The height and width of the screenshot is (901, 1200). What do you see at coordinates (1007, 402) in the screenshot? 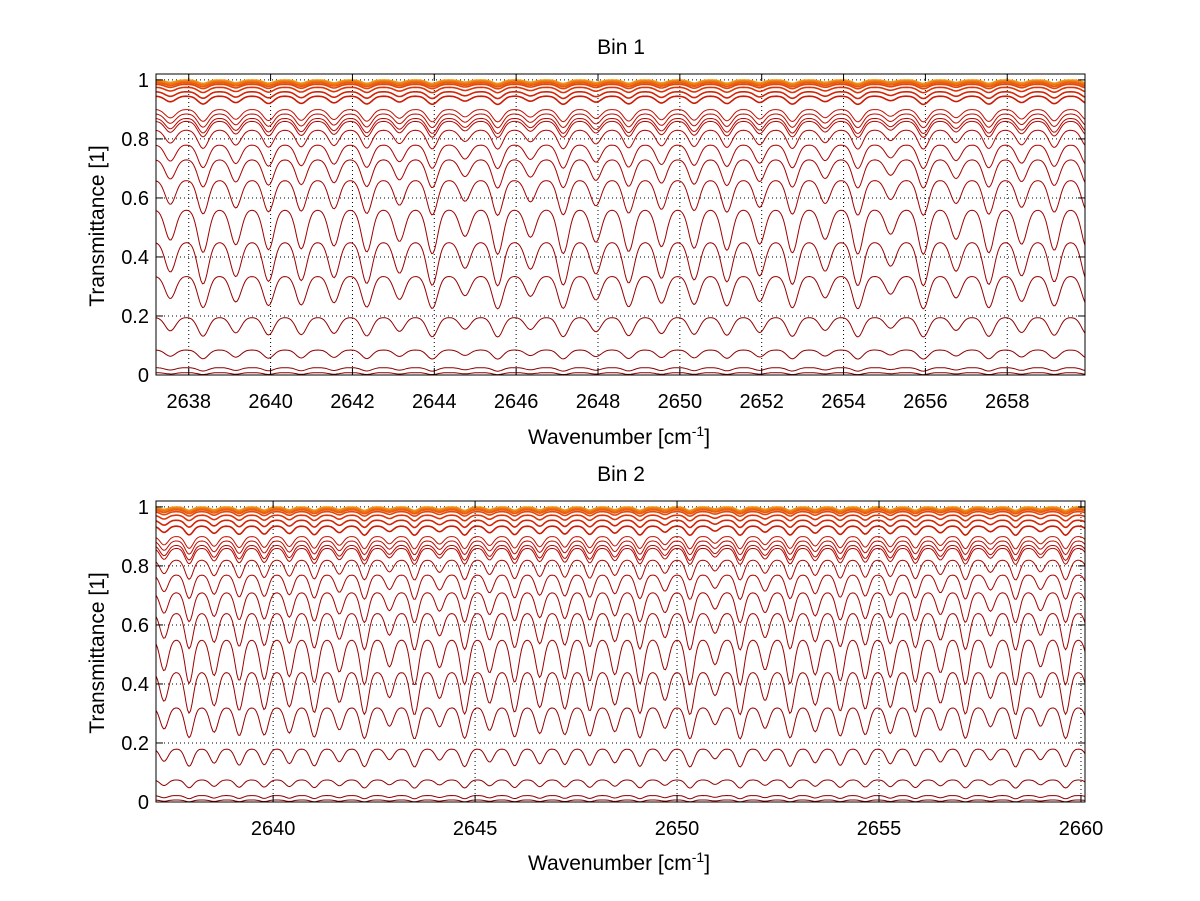
I see `x-tick-label: 2658` at bounding box center [1007, 402].